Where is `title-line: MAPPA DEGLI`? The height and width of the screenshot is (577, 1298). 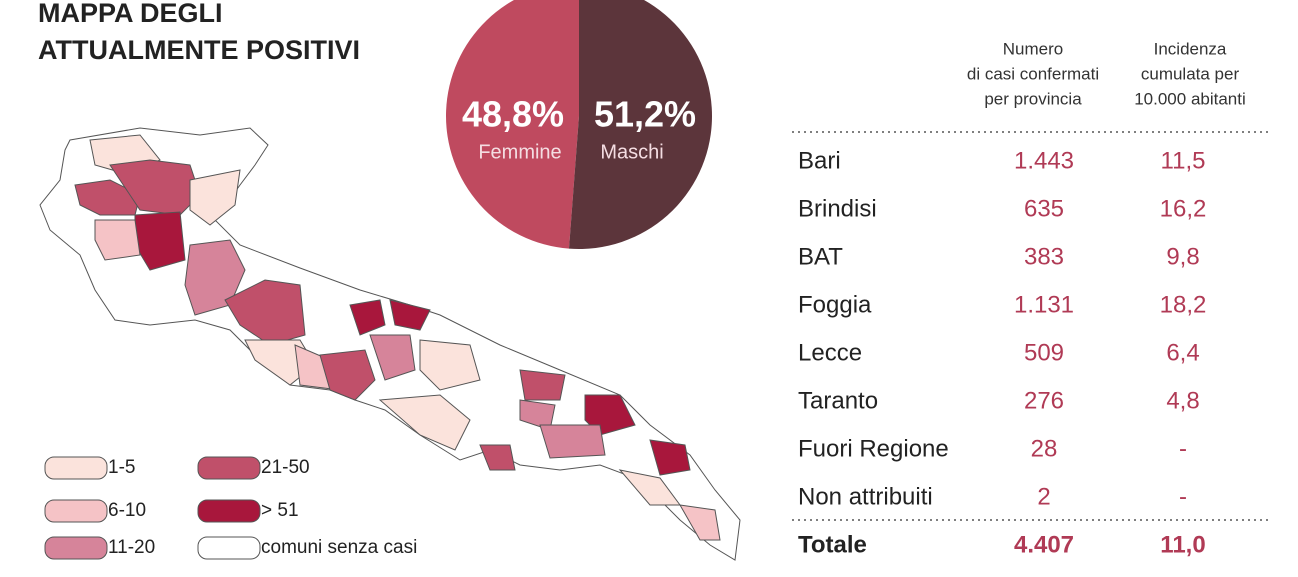
title-line: MAPPA DEGLI is located at coordinates (130, 14).